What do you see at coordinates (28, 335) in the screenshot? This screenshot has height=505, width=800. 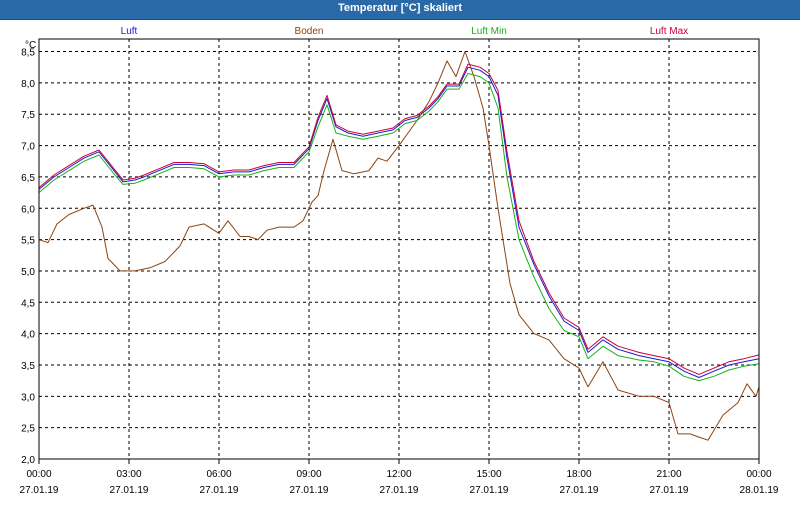 I see `y-tick-label: 4,0` at bounding box center [28, 335].